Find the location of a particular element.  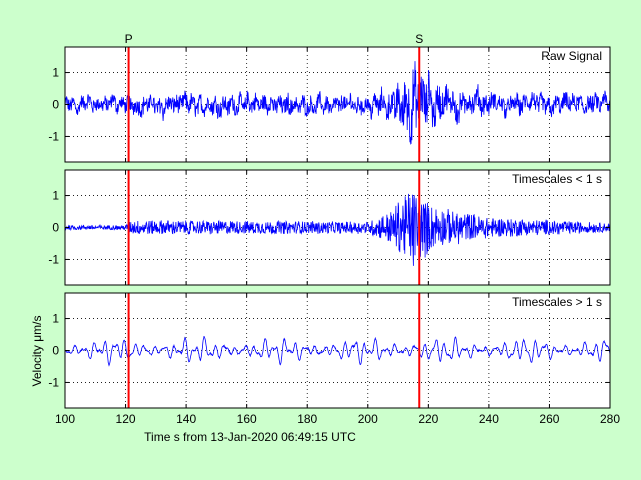

panel-annotation: Timescales > 1 s is located at coordinates (557, 302).